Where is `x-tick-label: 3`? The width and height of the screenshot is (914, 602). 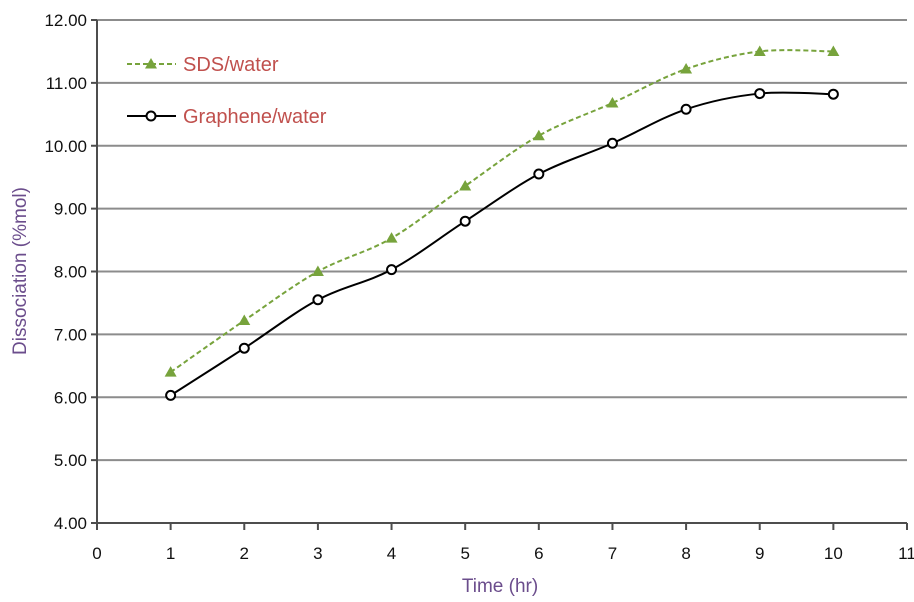
x-tick-label: 3 is located at coordinates (317, 553).